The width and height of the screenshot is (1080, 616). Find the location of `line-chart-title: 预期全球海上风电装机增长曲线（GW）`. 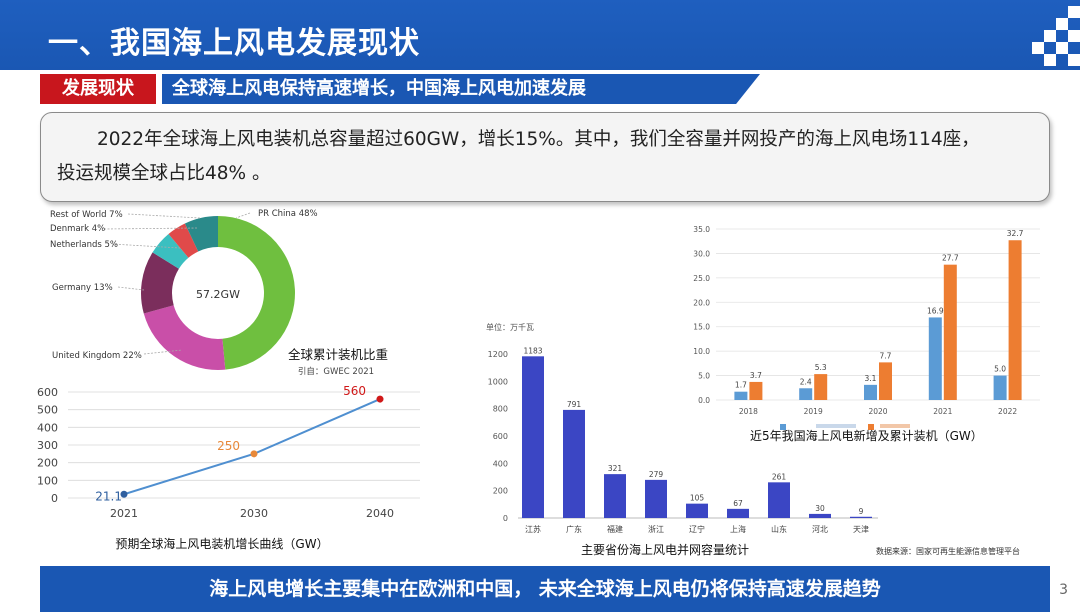

line-chart-title: 预期全球海上风电装机增长曲线（GW） is located at coordinates (221, 543).